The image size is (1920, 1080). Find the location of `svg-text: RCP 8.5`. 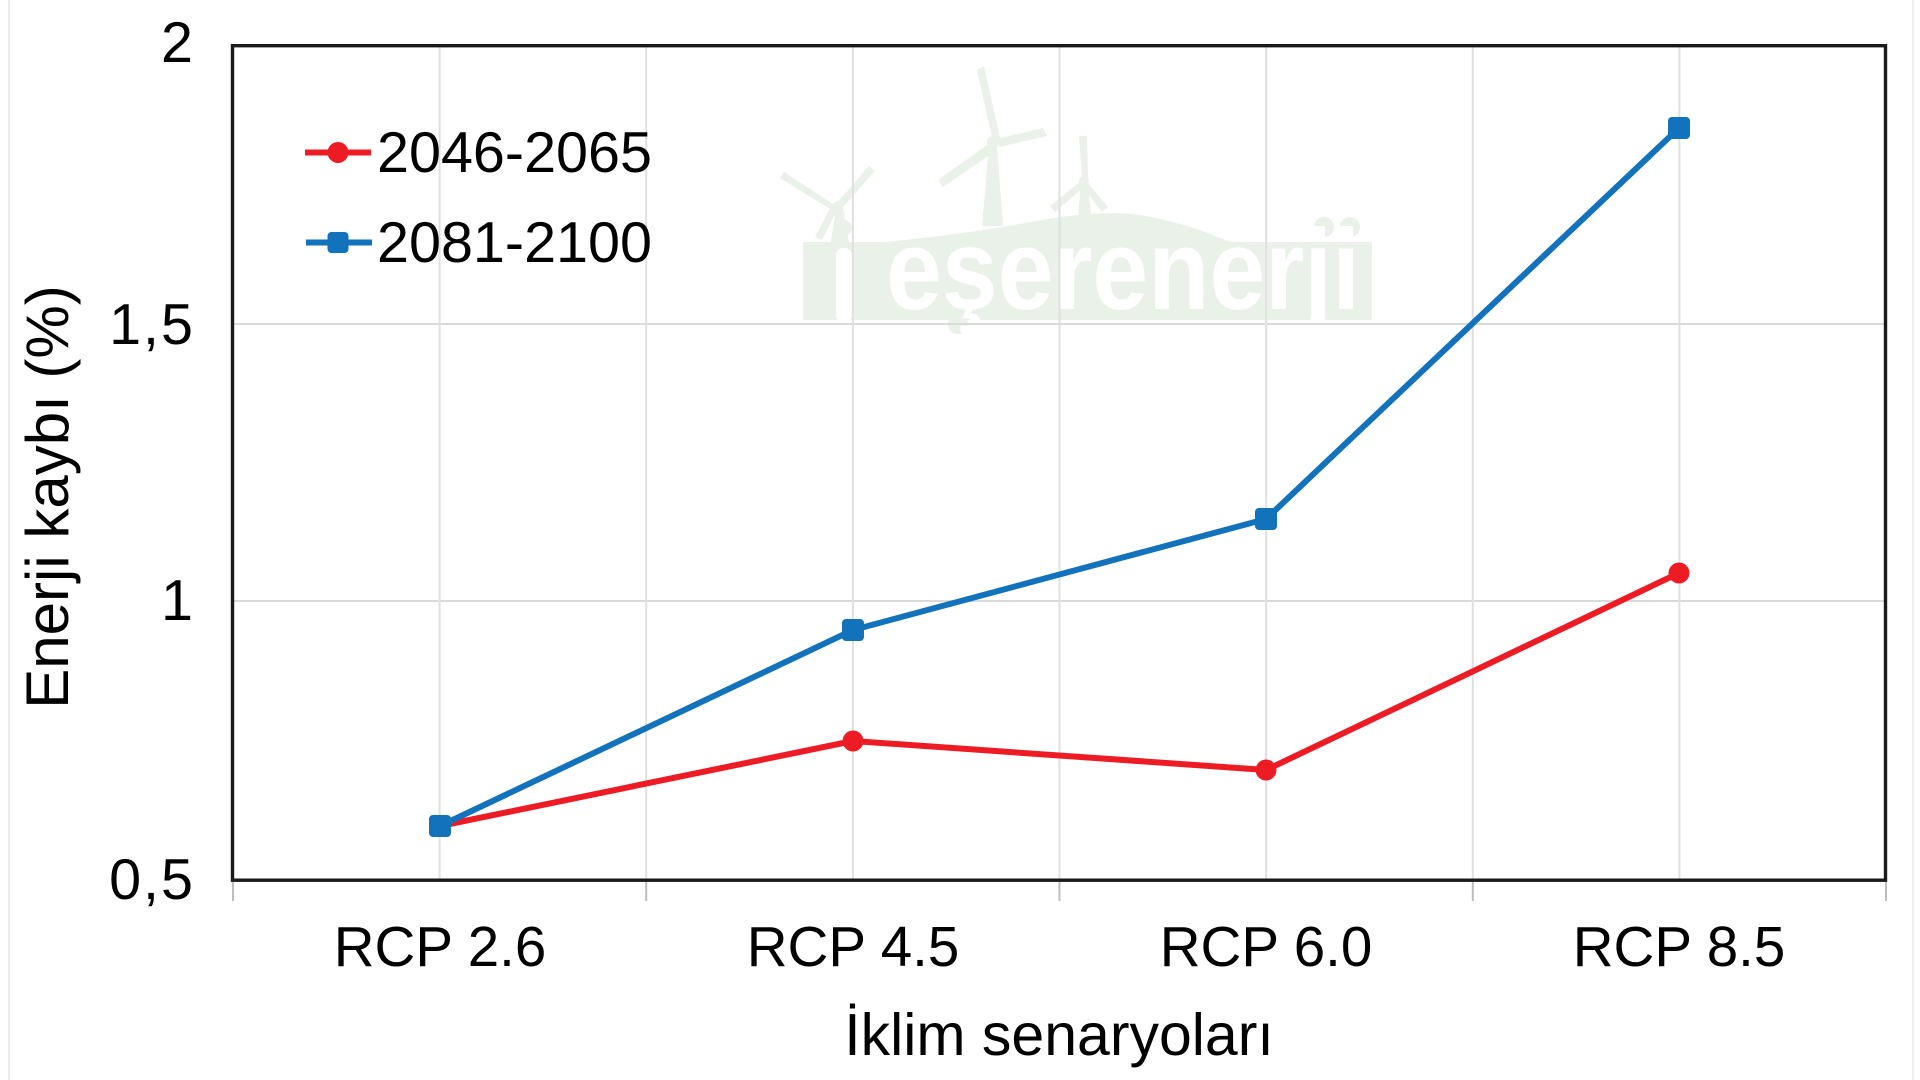

svg-text: RCP 8.5 is located at coordinates (1679, 946).